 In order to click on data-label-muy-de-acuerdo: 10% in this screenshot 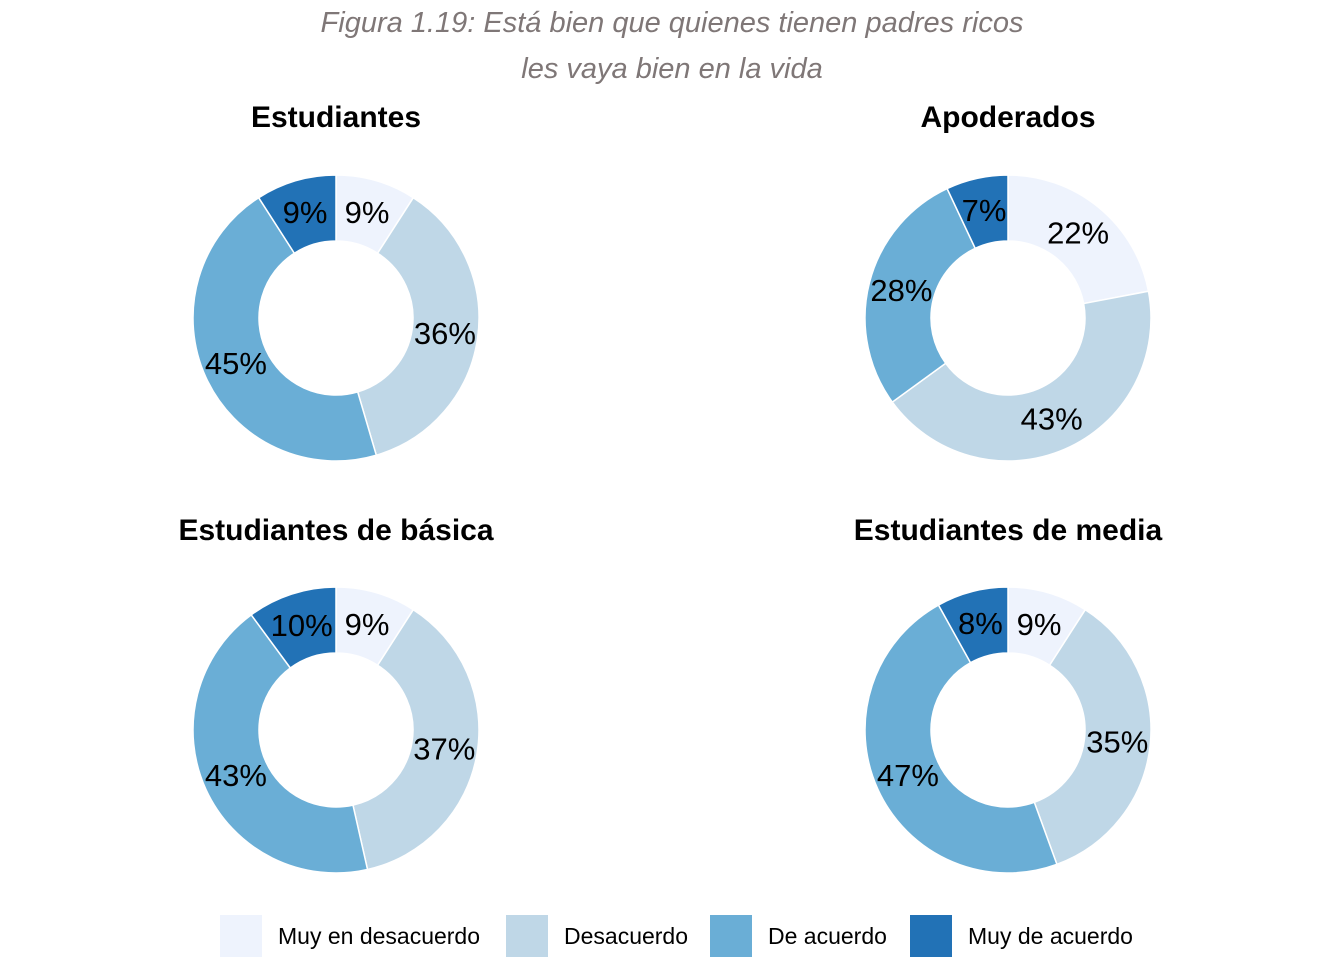, I will do `click(302, 625)`.